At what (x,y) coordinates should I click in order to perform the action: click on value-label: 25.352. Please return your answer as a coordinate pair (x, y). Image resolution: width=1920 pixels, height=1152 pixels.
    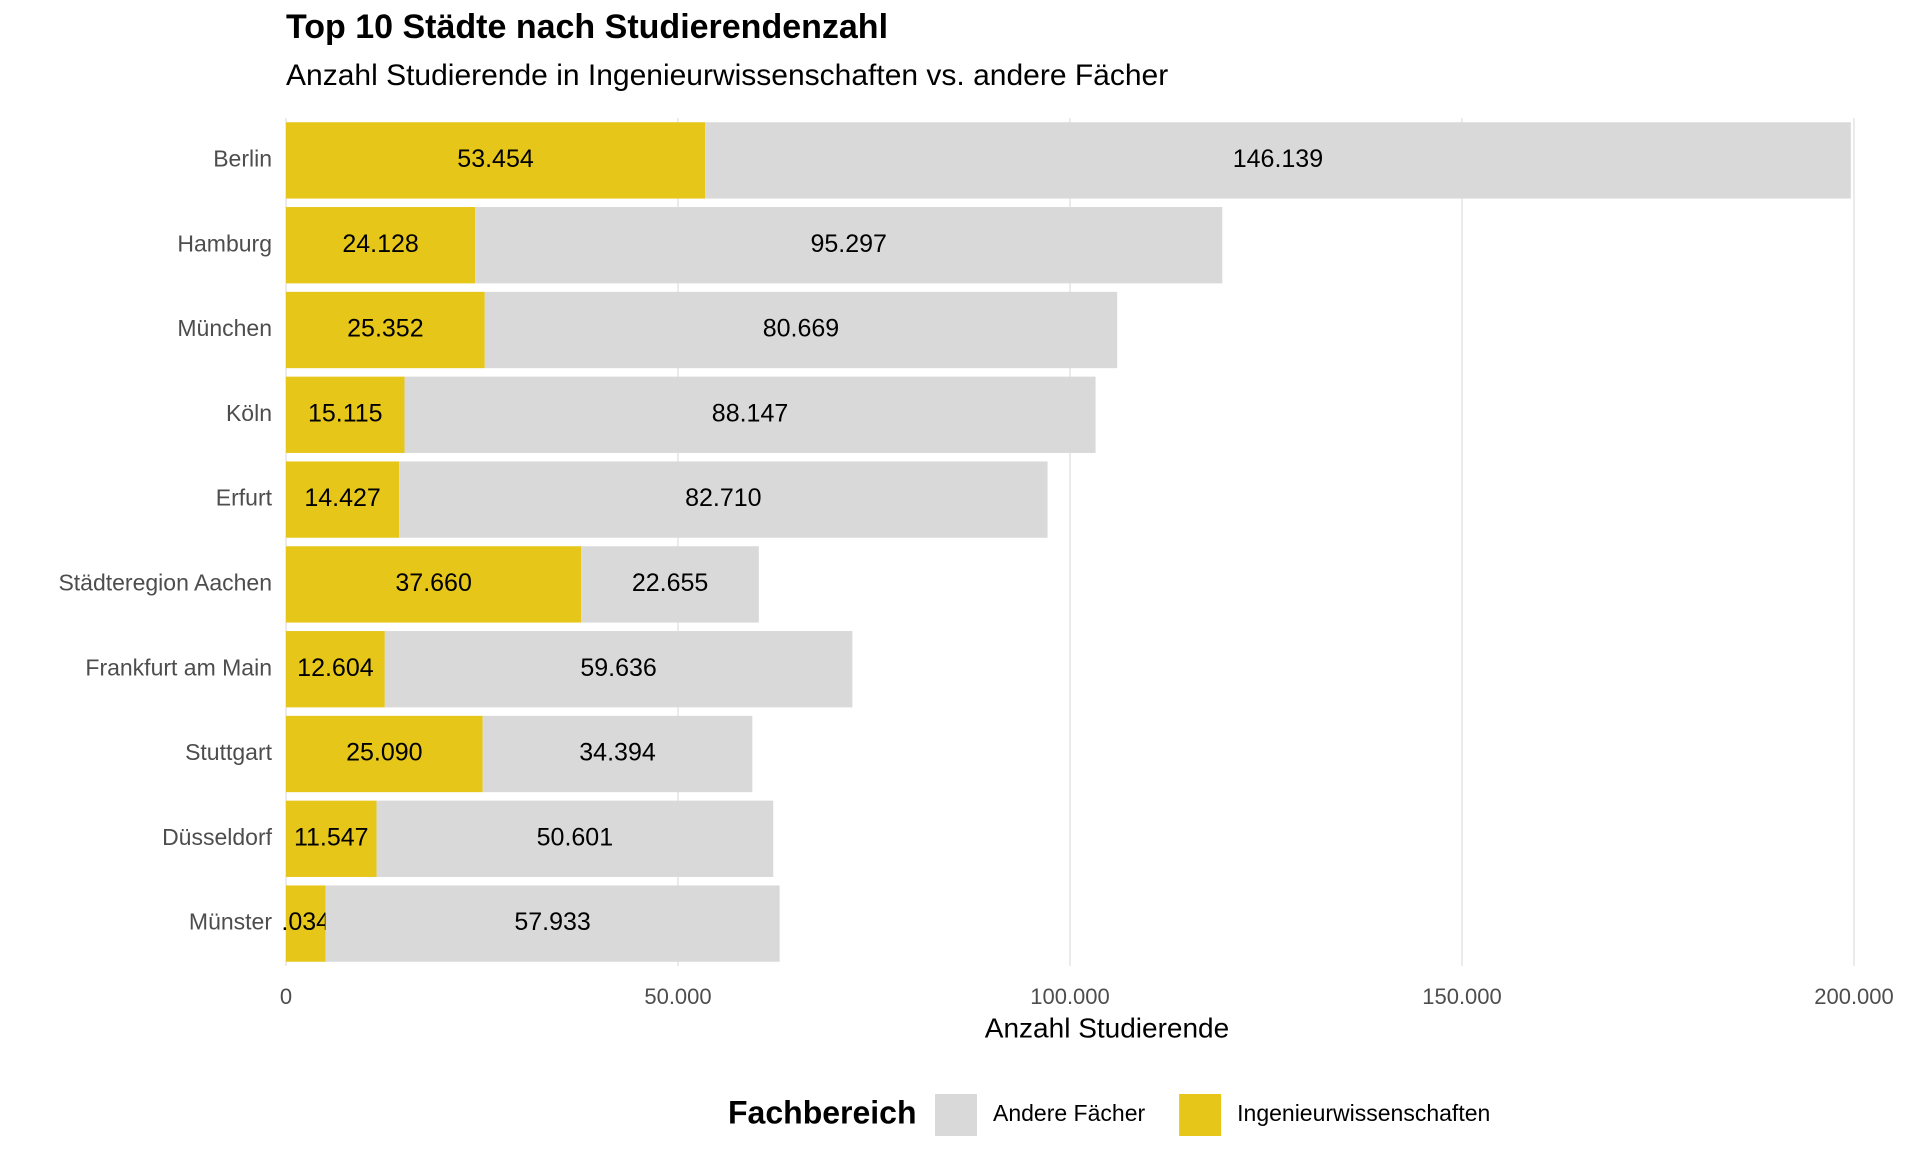
    Looking at the image, I should click on (385, 329).